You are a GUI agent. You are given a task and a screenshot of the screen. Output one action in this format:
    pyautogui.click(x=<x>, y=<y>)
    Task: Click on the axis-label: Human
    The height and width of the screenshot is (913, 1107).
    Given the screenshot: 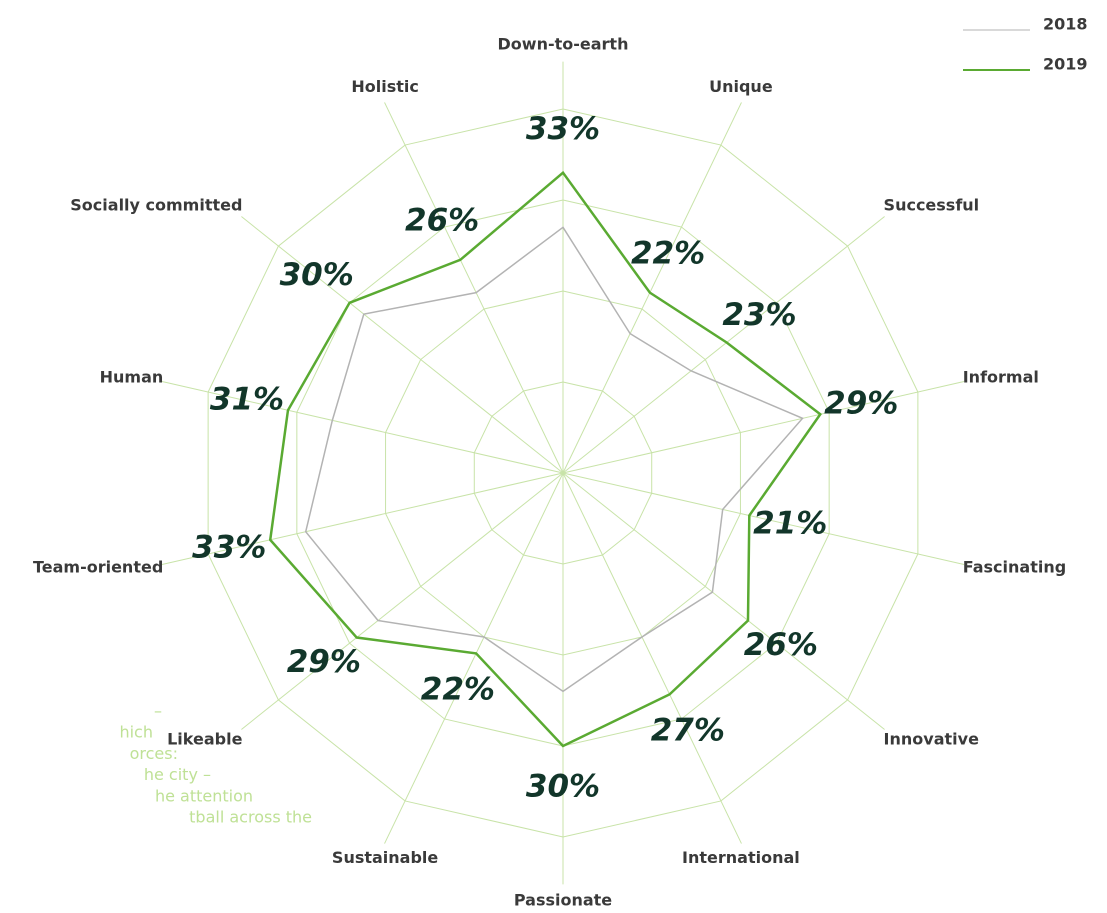 What is the action you would take?
    pyautogui.click(x=132, y=376)
    